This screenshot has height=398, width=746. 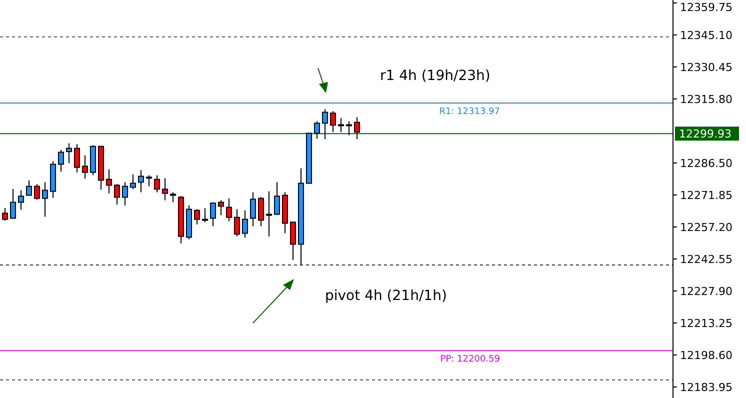 I want to click on y-tick-label: 12242.55, so click(x=706, y=259).